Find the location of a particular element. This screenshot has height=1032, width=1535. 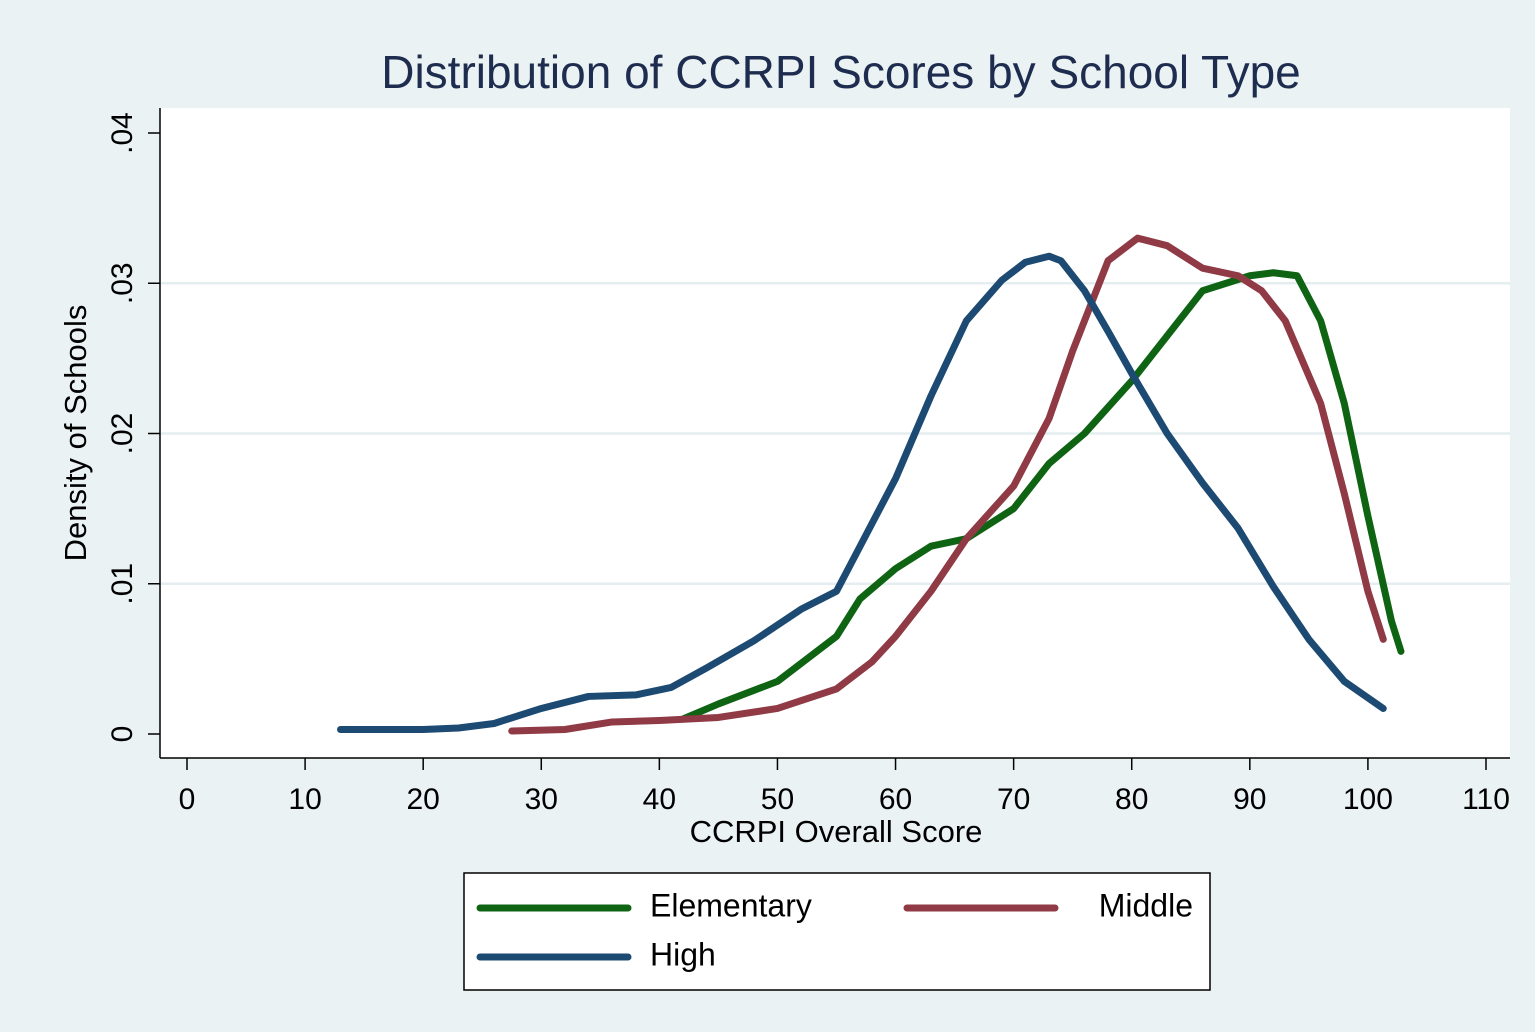

x-tick-label: 60 is located at coordinates (895, 799).